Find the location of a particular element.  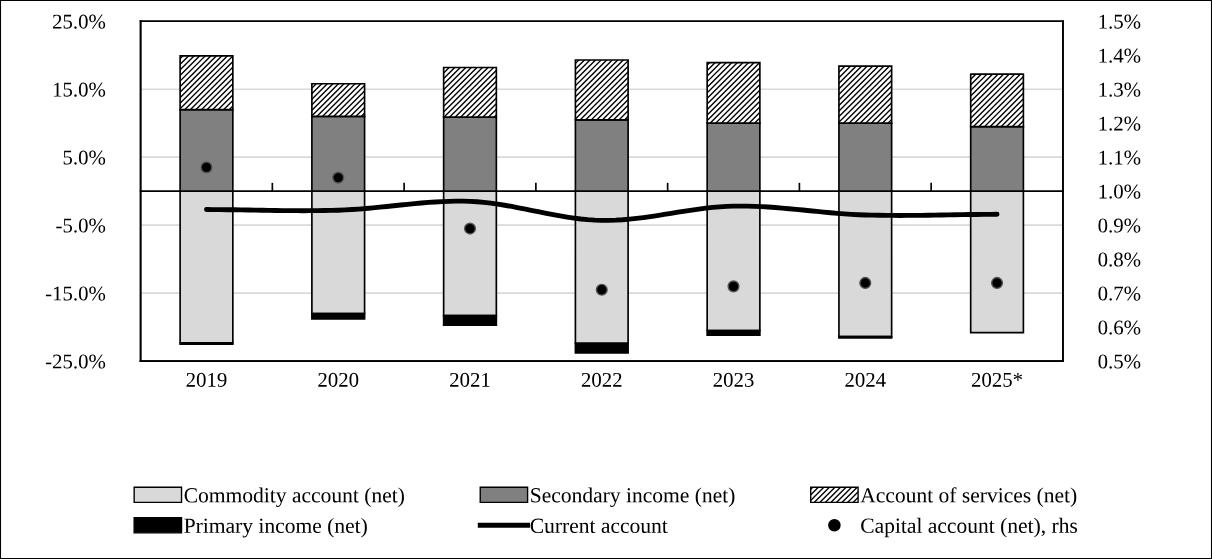

y2-tick-label: 1.4% is located at coordinates (1120, 55).